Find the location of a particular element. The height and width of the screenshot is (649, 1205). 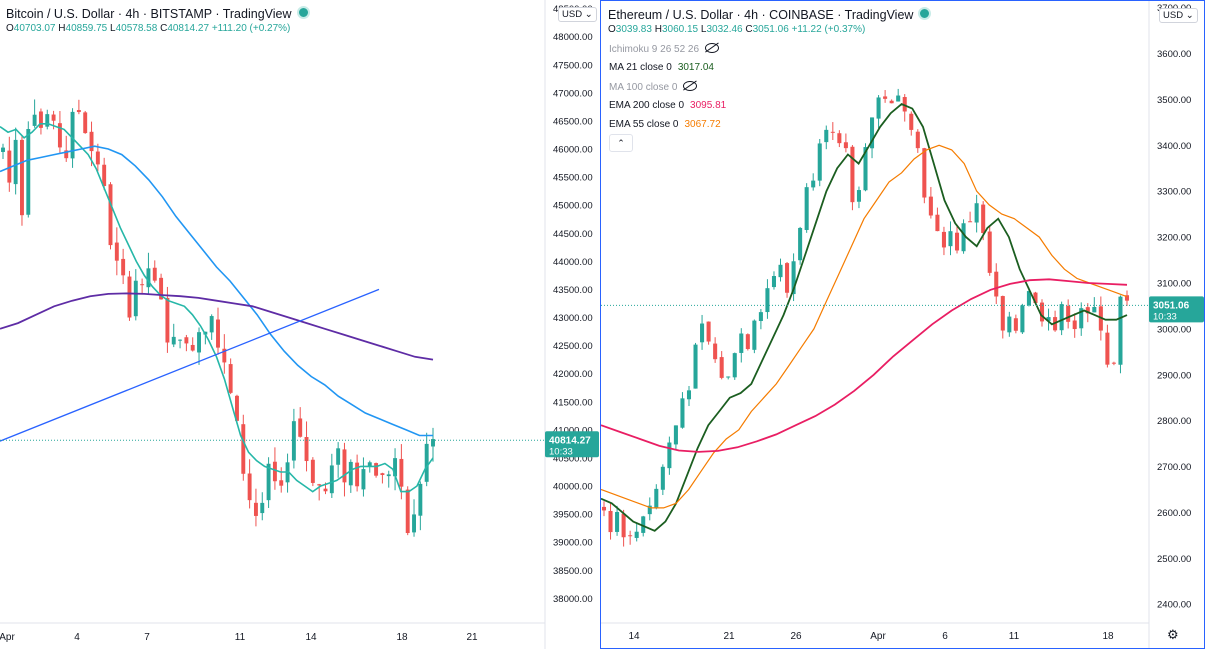

eth-o-label: O is located at coordinates (612, 29).